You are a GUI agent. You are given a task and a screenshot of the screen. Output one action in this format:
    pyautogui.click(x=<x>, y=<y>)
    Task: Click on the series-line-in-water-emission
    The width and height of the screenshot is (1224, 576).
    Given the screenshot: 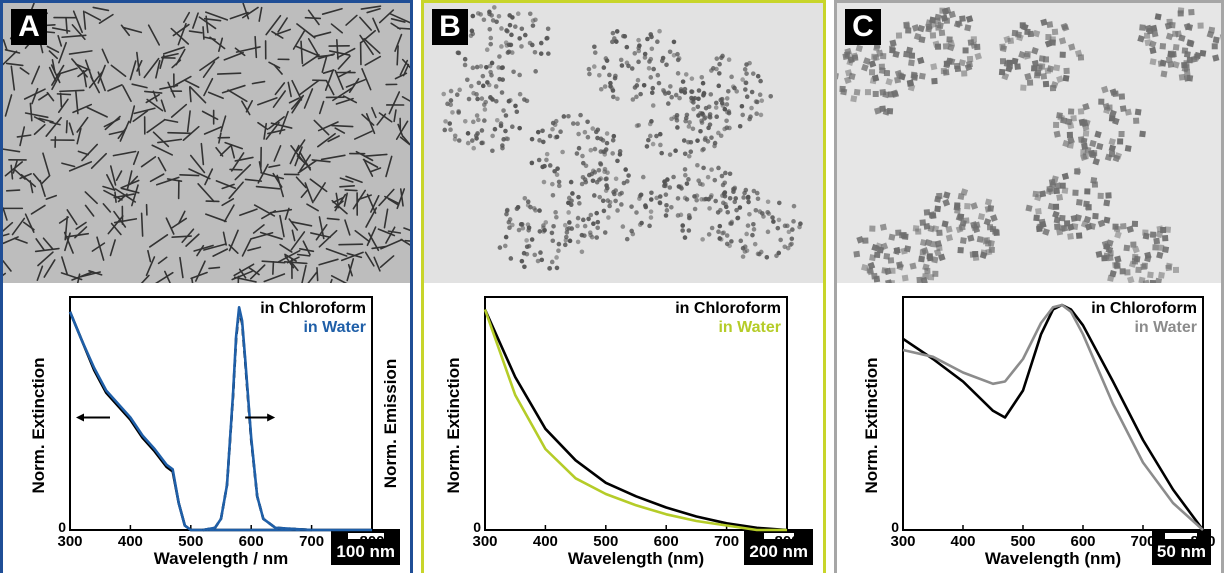 What is the action you would take?
    pyautogui.click(x=257, y=418)
    